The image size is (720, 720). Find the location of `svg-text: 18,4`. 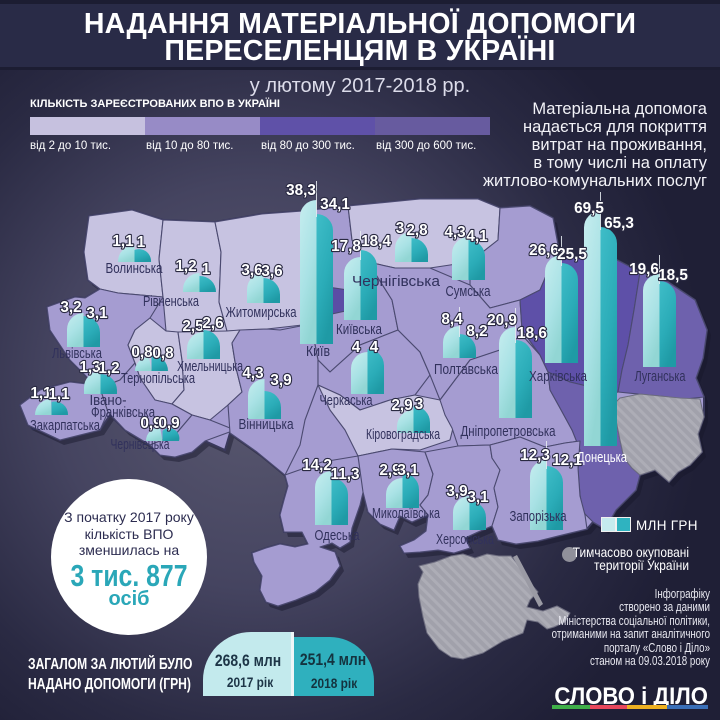

svg-text: 18,4 is located at coordinates (376, 241).